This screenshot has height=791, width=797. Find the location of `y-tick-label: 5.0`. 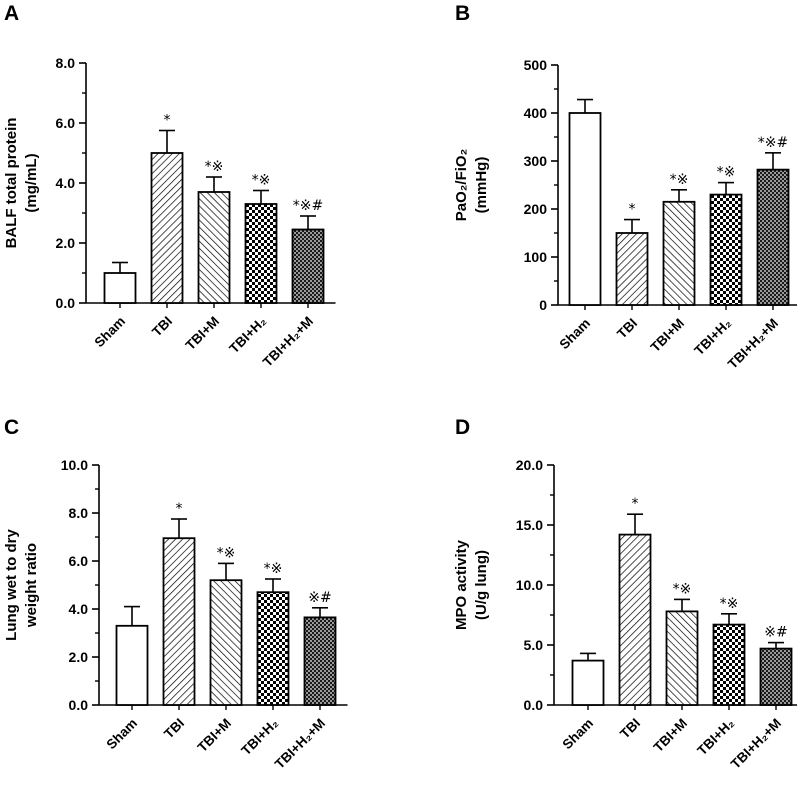

y-tick-label: 5.0 is located at coordinates (534, 645).